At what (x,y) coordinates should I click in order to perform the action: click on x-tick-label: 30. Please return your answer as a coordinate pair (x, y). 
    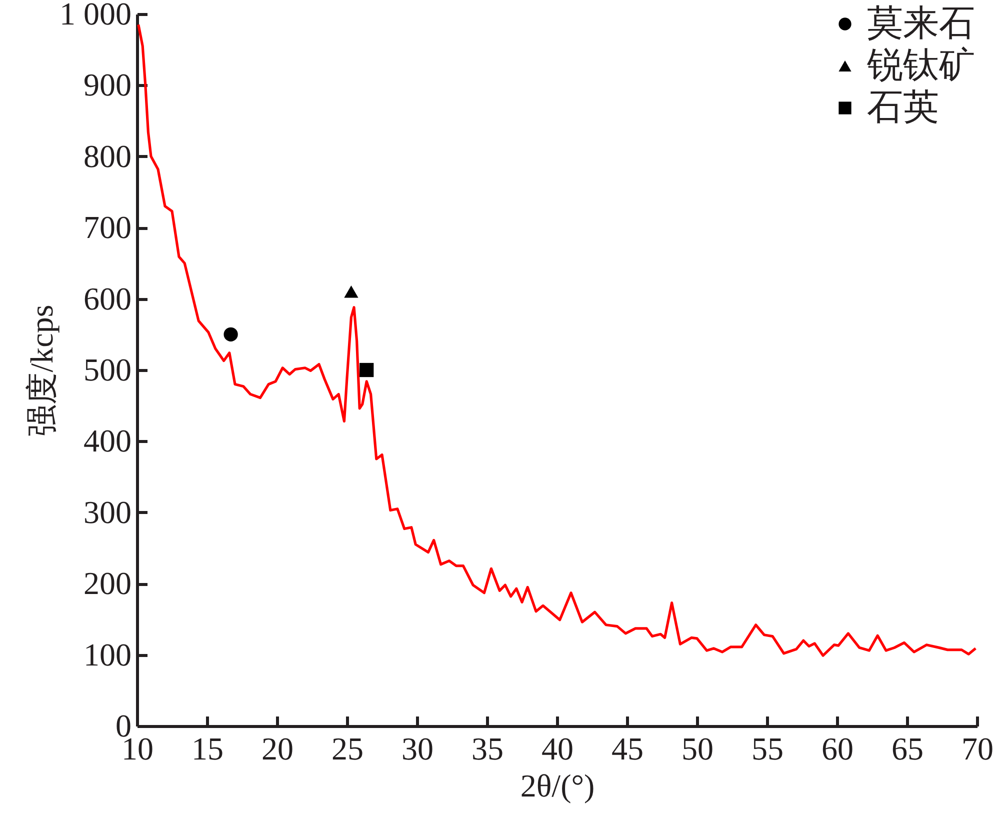
    Looking at the image, I should click on (418, 748).